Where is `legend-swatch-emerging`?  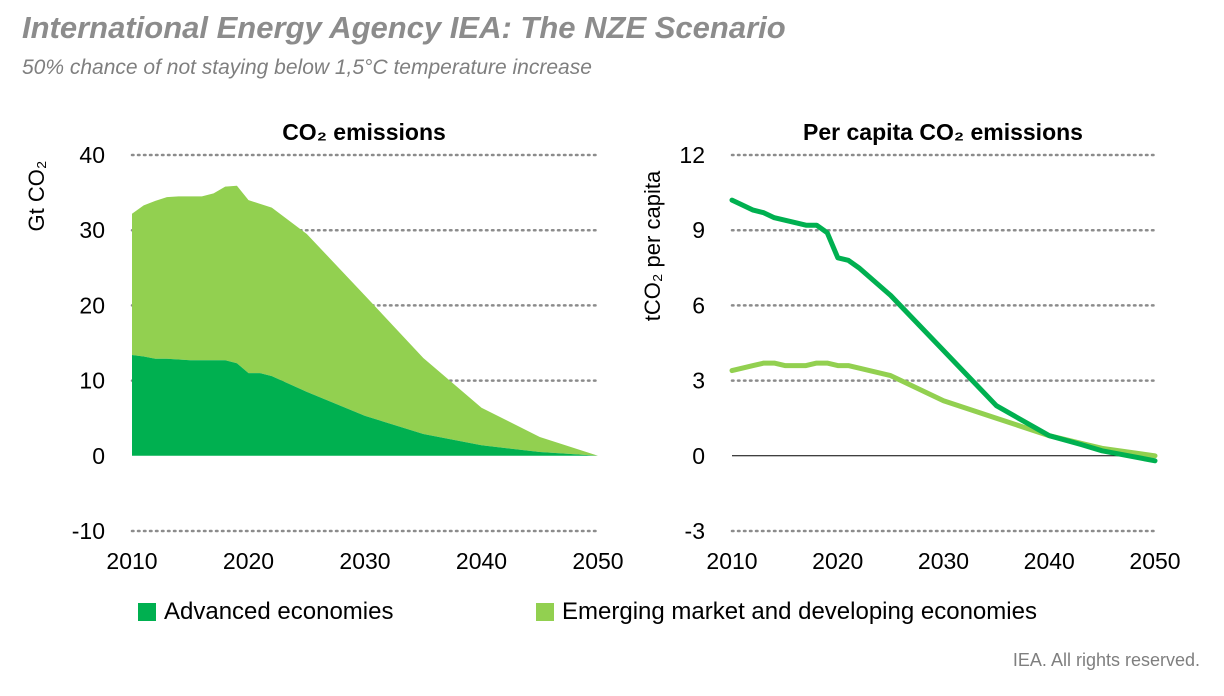
legend-swatch-emerging is located at coordinates (545, 612).